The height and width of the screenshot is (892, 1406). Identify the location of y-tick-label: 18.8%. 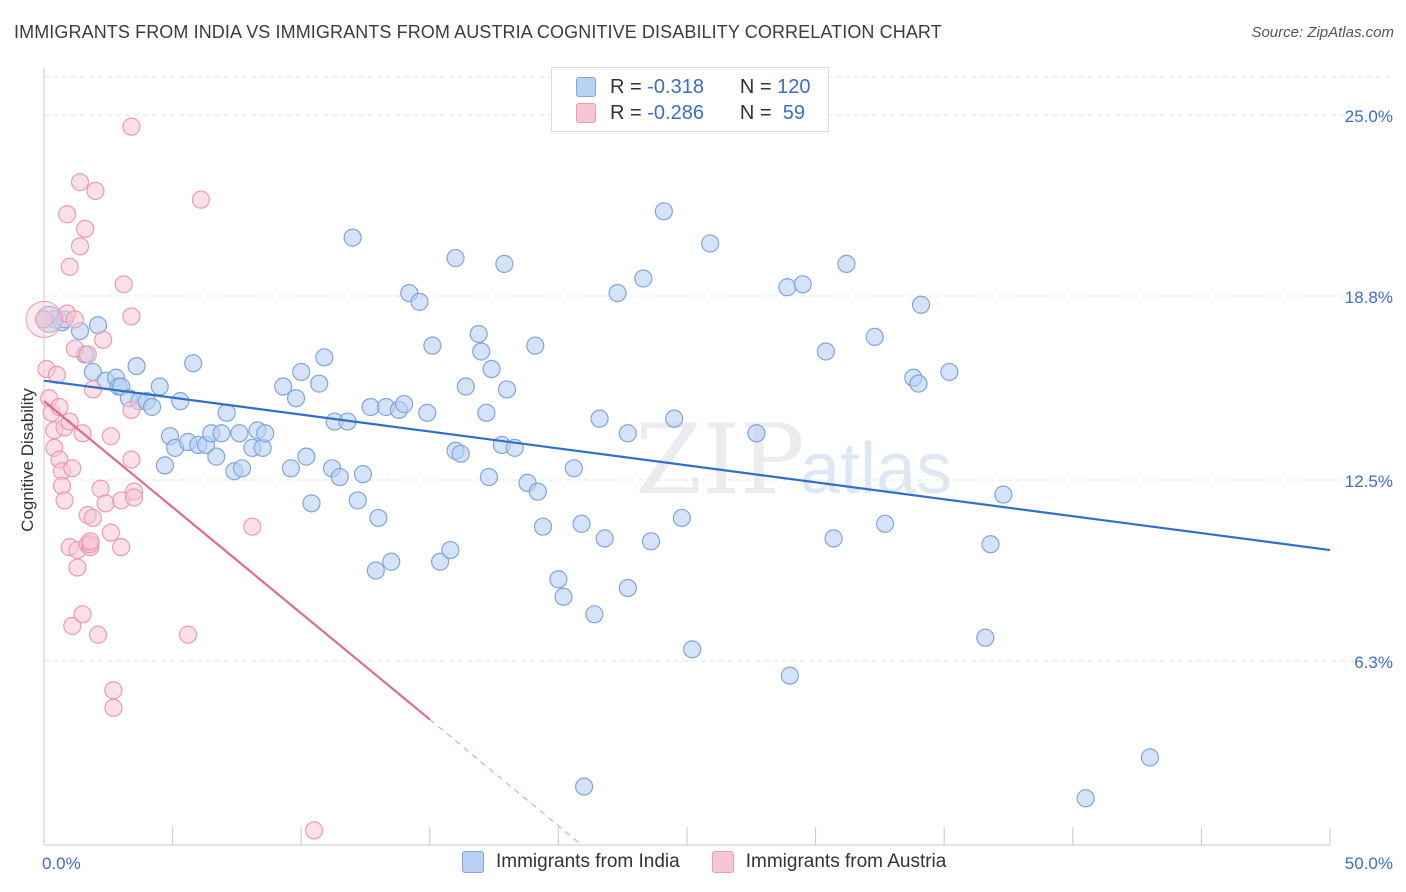
(1369, 297).